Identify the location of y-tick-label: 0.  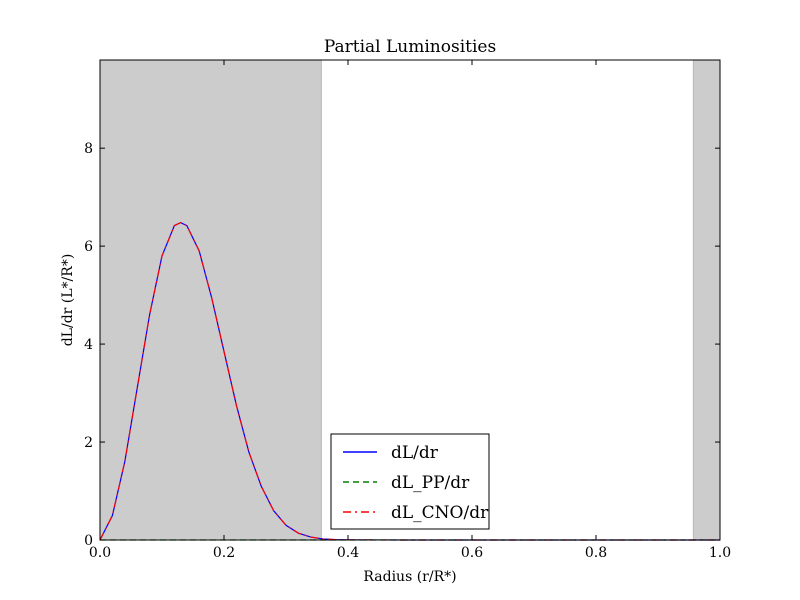
(88, 541).